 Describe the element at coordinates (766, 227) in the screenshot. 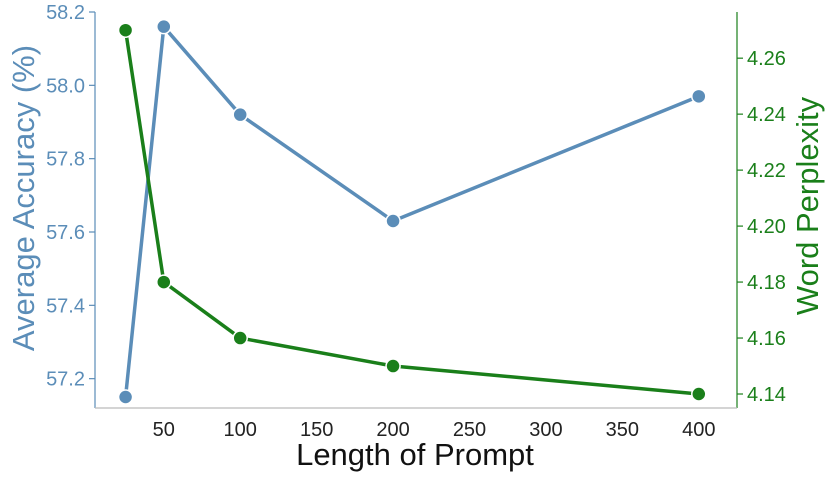

I see `right-y-tick-label: 4.20` at that location.